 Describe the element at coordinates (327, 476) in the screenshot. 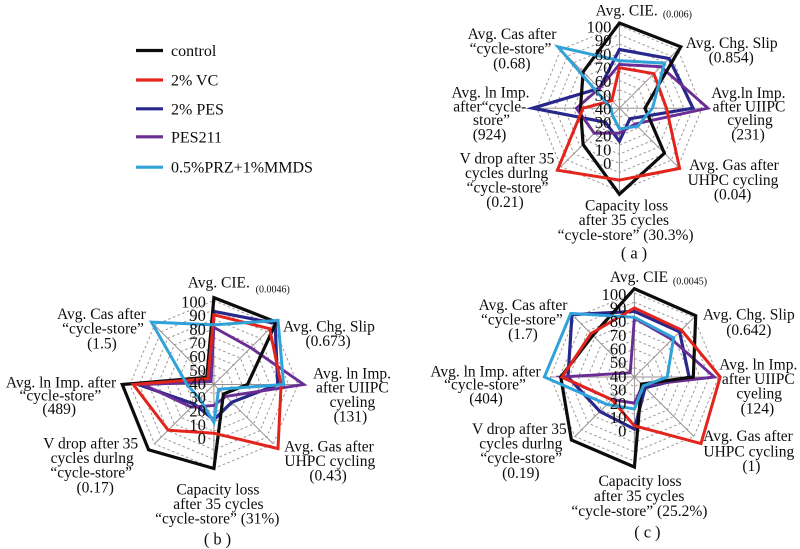

I see `svg-text: (0.43)` at that location.